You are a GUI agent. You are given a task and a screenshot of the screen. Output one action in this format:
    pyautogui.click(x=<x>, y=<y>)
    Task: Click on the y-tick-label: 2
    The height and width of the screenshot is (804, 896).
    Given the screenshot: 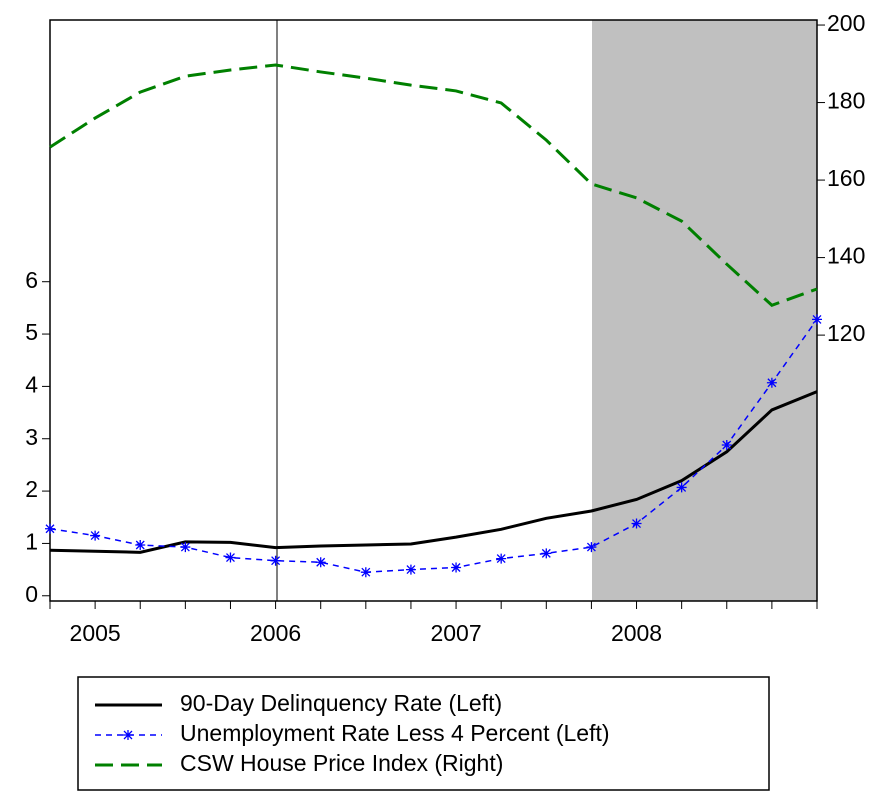 What is the action you would take?
    pyautogui.click(x=31, y=489)
    